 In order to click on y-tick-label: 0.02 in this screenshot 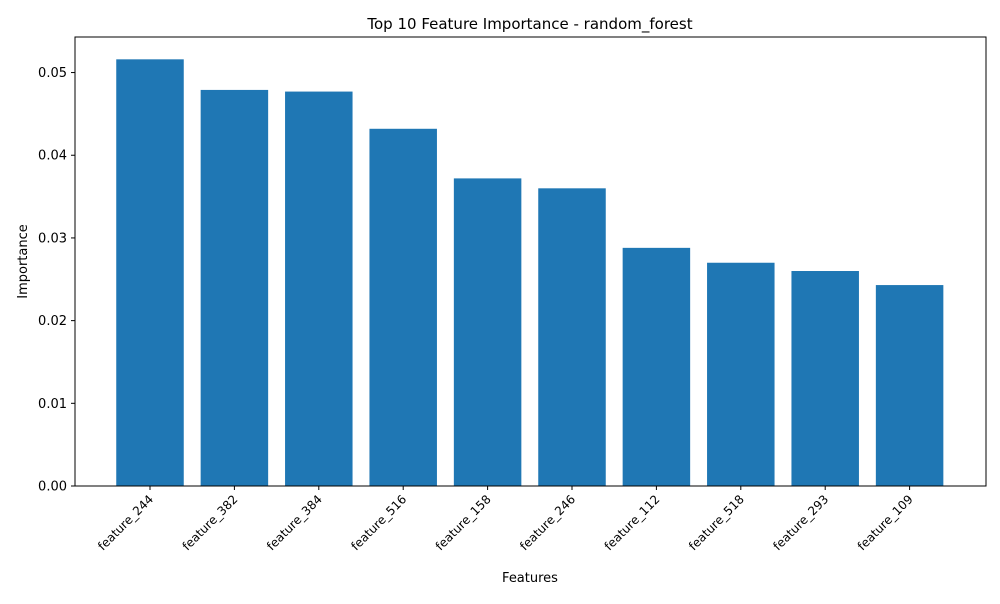, I will do `click(52, 321)`.